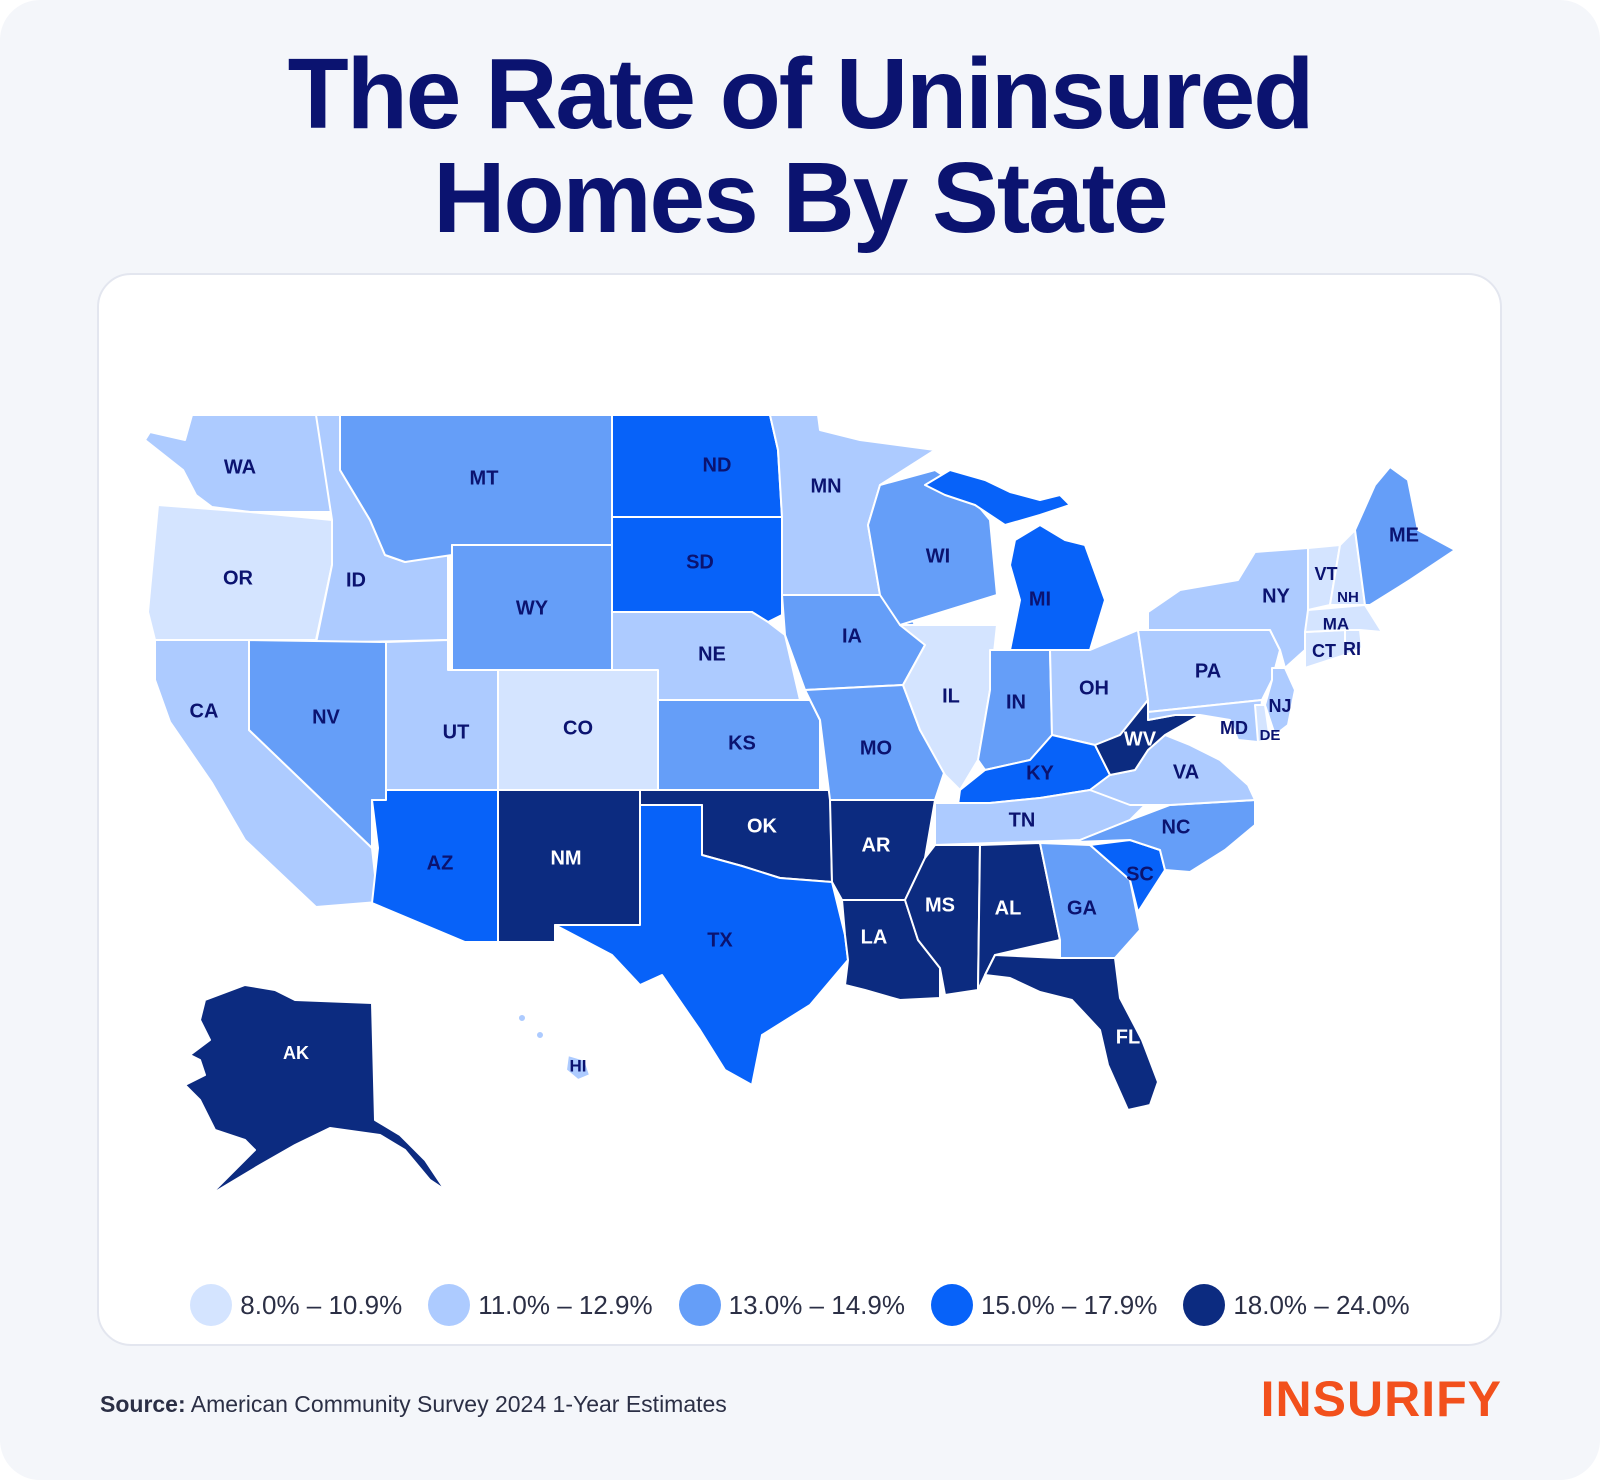 This screenshot has width=1600, height=1480. What do you see at coordinates (1016, 702) in the screenshot?
I see `state-label-IN: IN` at bounding box center [1016, 702].